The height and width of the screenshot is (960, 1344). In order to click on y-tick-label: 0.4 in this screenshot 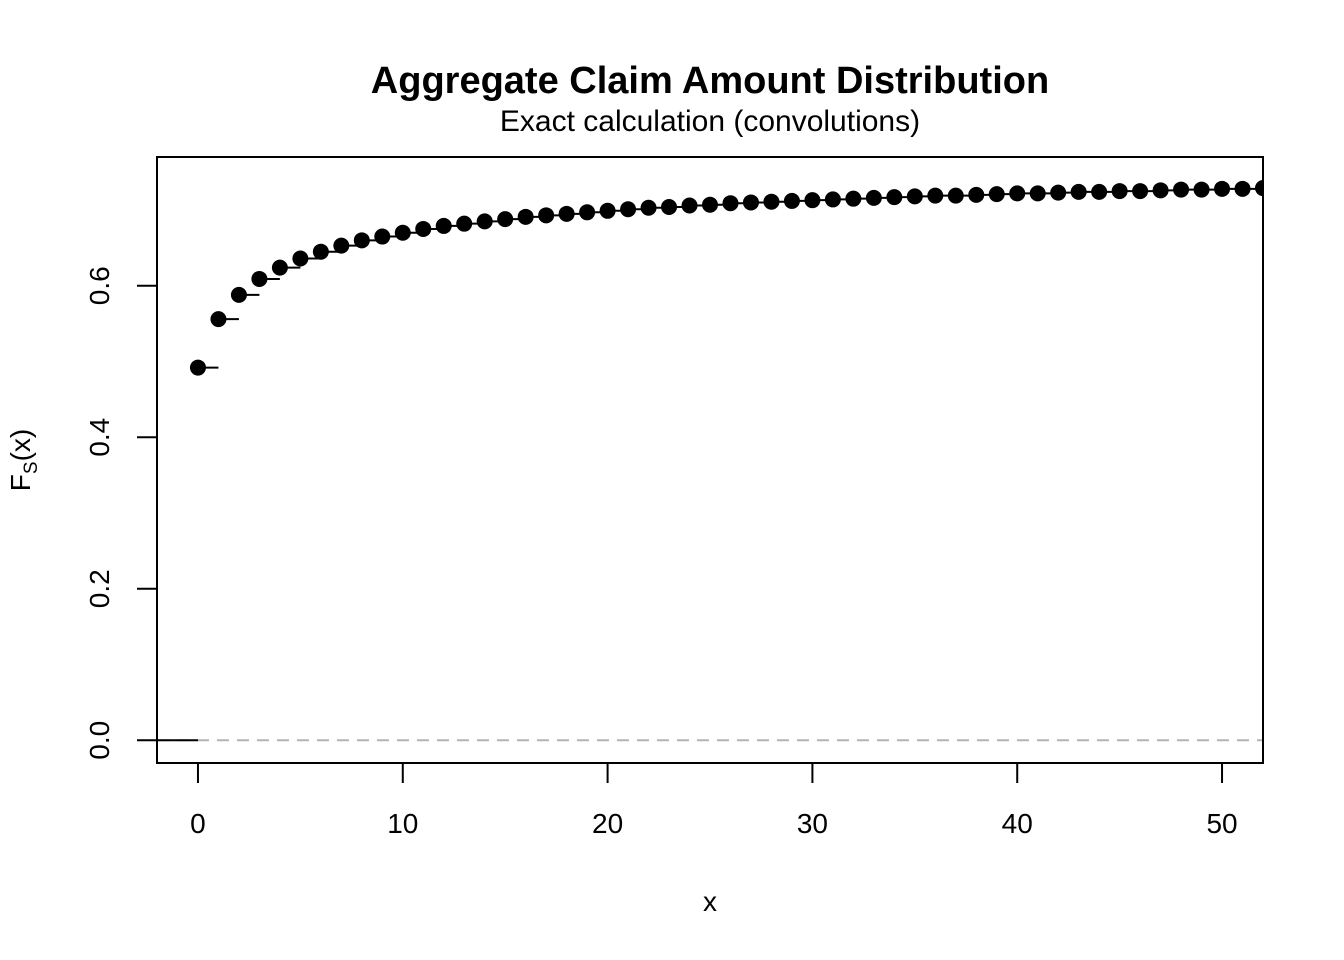, I will do `click(99, 437)`.